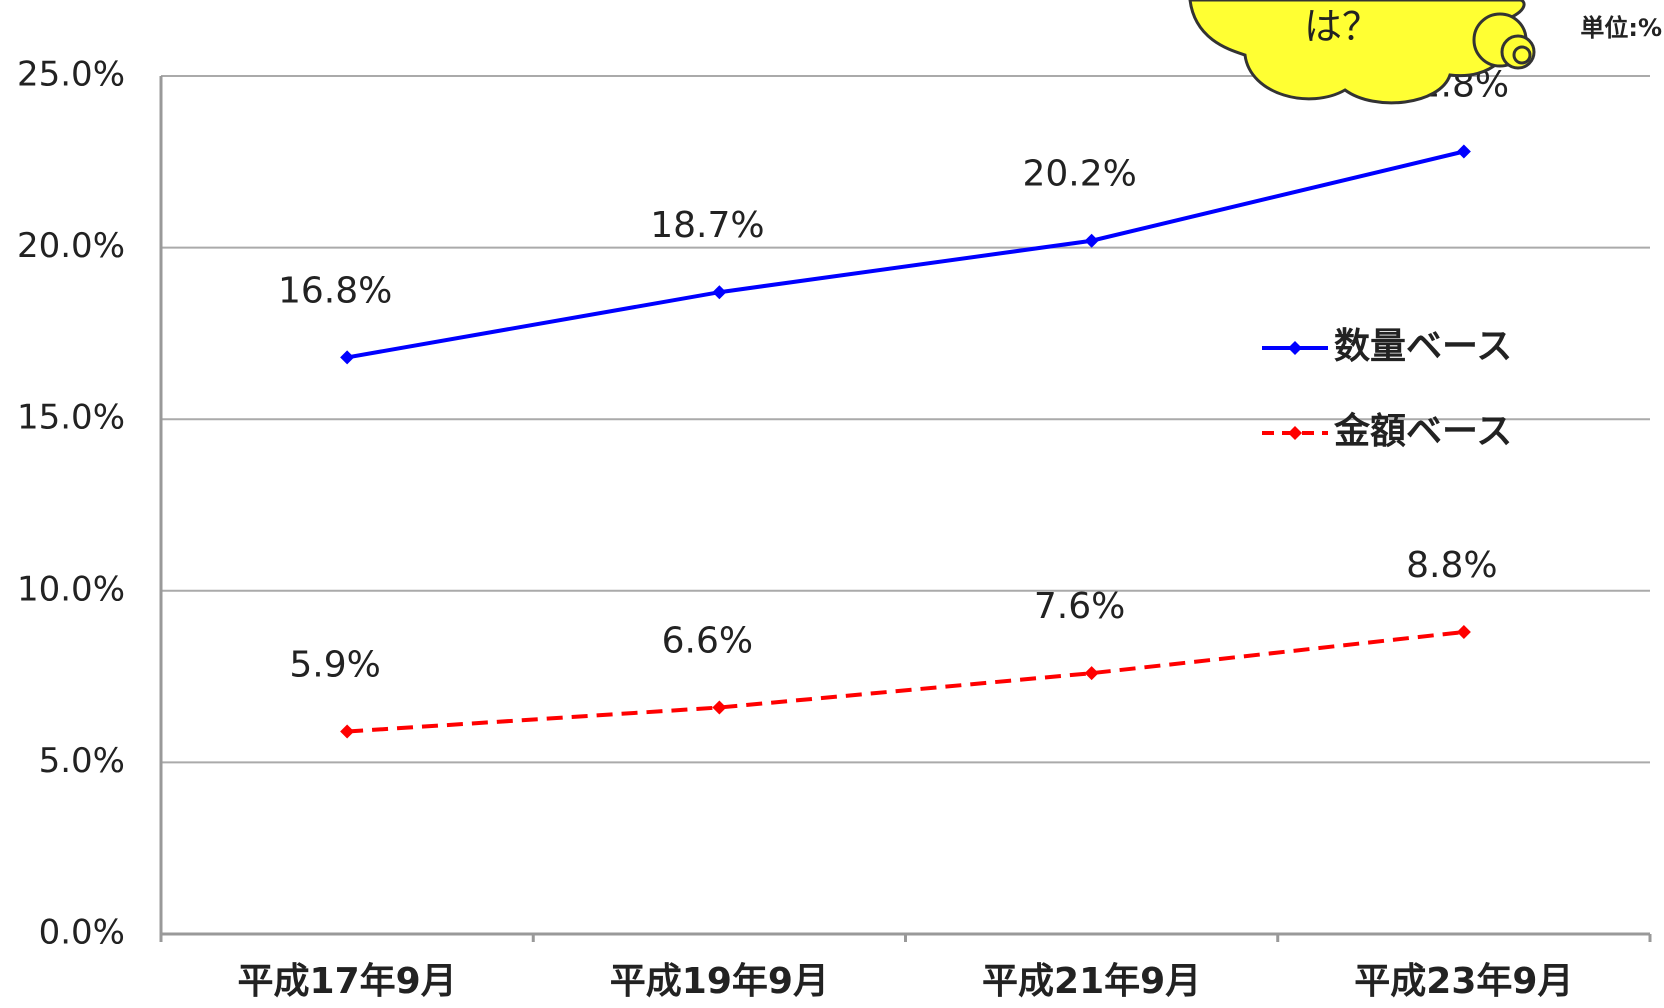 The image size is (1664, 1008). Describe the element at coordinates (1362, 52) in the screenshot. I see `callout-cloud` at that location.